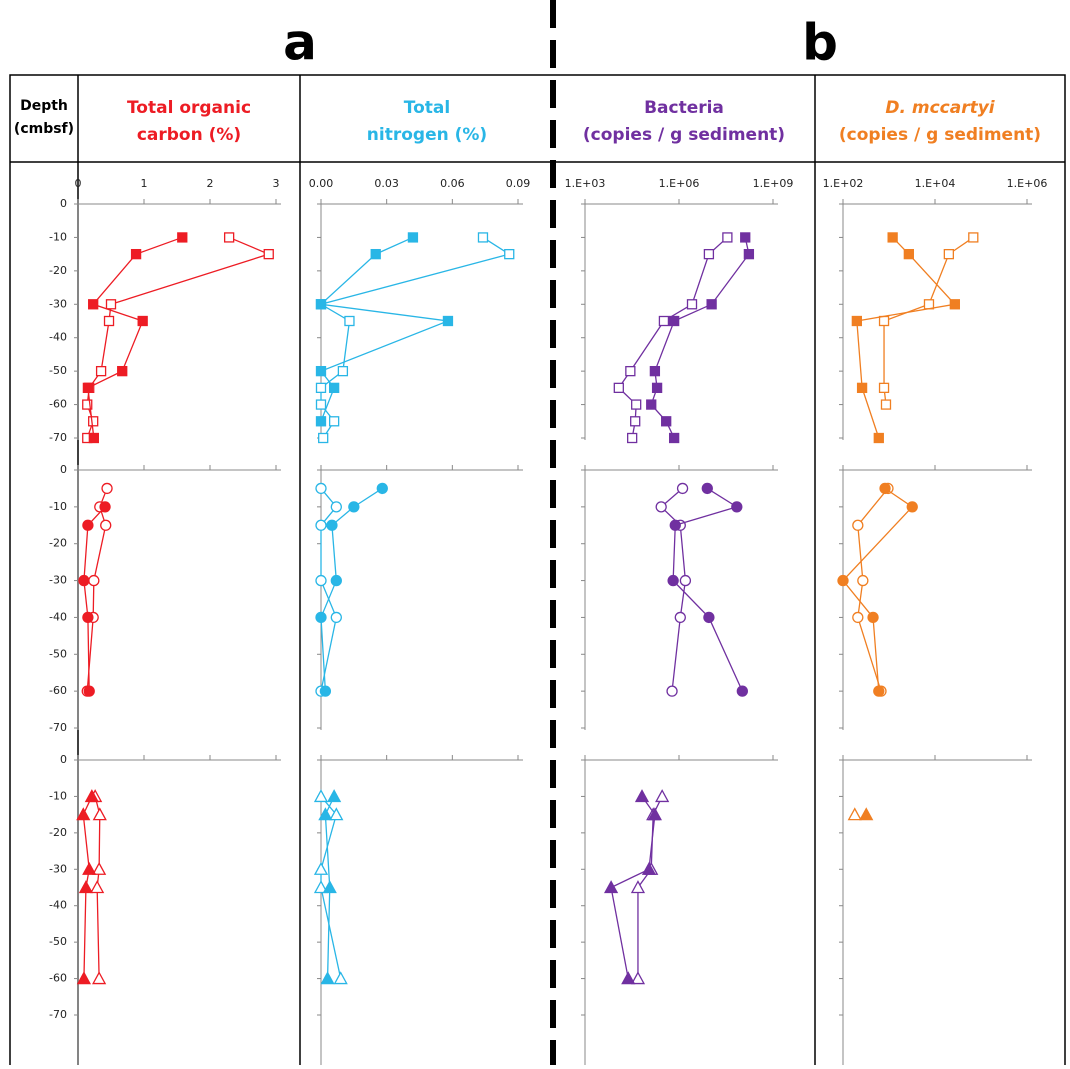  Describe the element at coordinates (684, 108) in the screenshot. I see `panel-title: Bacteria` at that location.